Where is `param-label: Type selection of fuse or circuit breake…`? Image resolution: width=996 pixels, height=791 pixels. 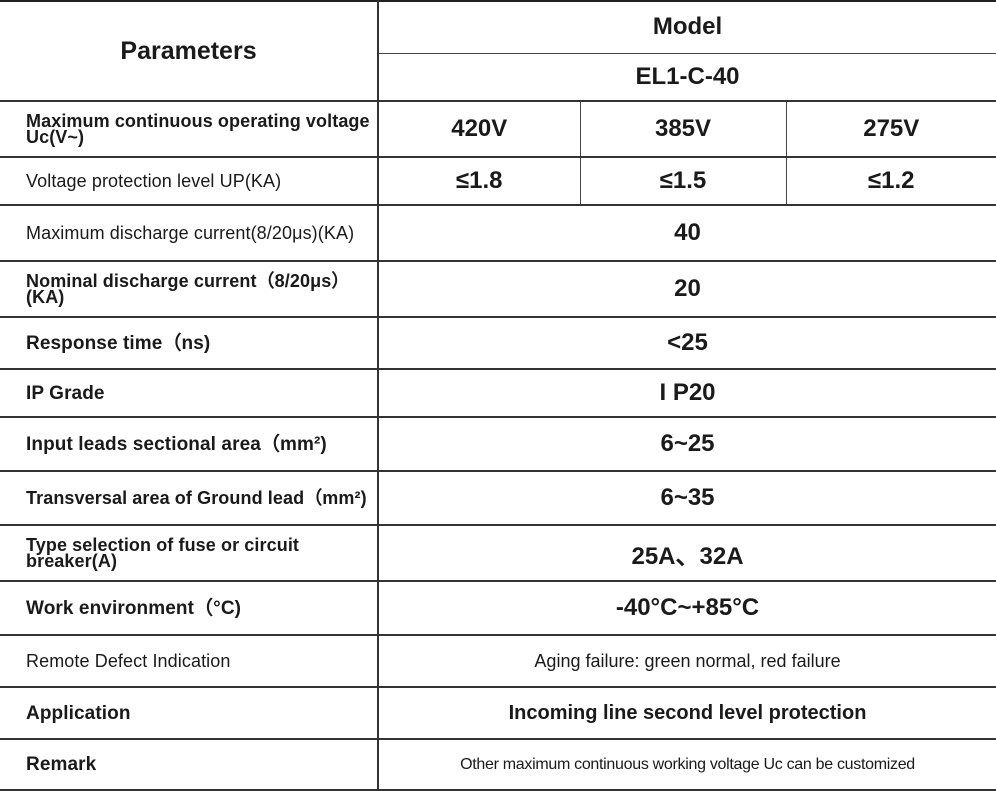 param-label: Type selection of fuse or circuit breake… is located at coordinates (189, 553).